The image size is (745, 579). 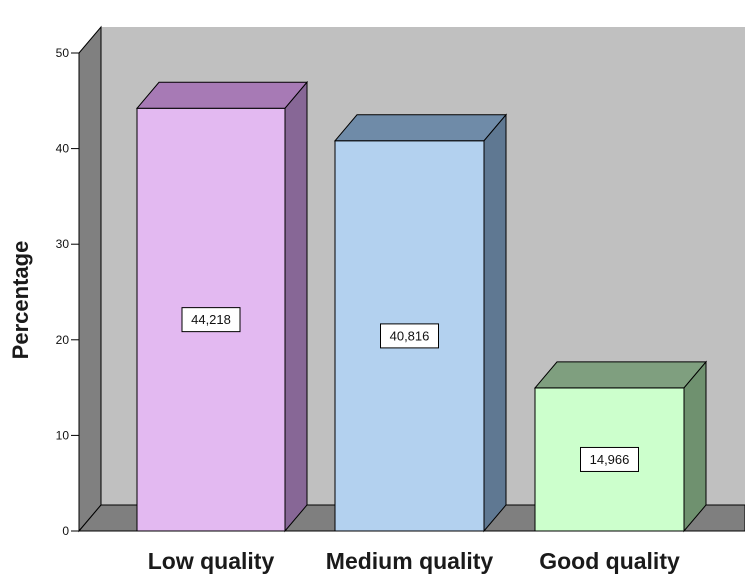 I want to click on data-label: 44,218, so click(x=211, y=319).